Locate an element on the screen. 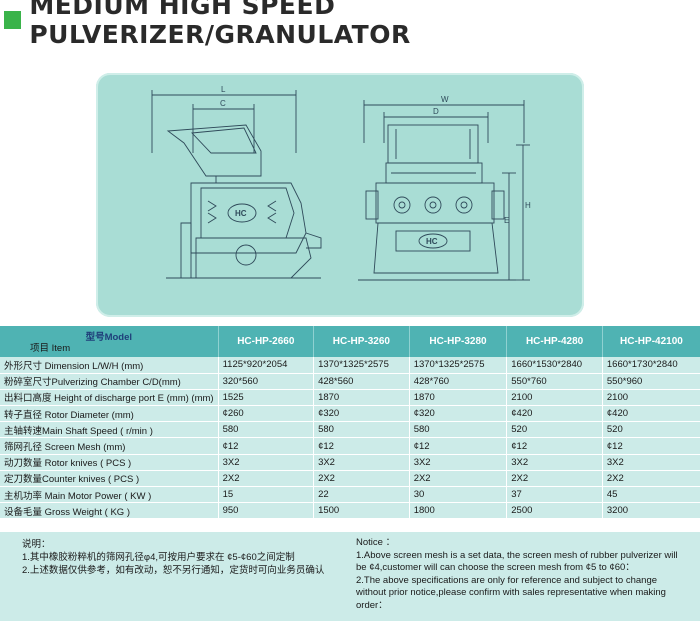 The width and height of the screenshot is (700, 621). table-cell: 1800 is located at coordinates (457, 511).